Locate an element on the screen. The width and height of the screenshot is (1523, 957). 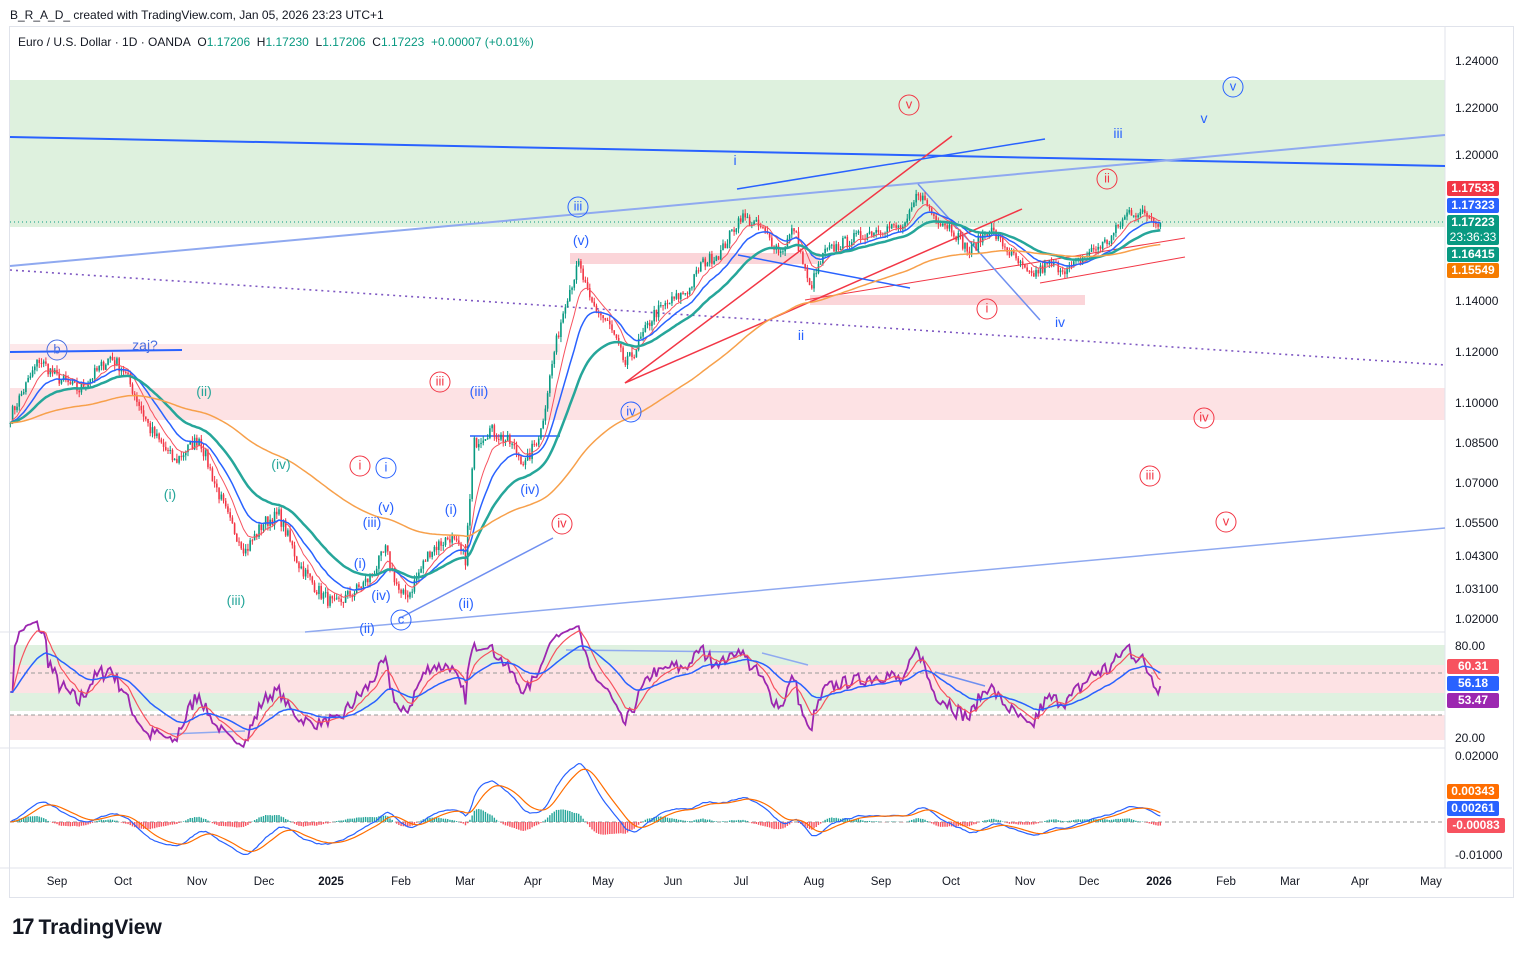
wave-count-label: c is located at coordinates (401, 620).